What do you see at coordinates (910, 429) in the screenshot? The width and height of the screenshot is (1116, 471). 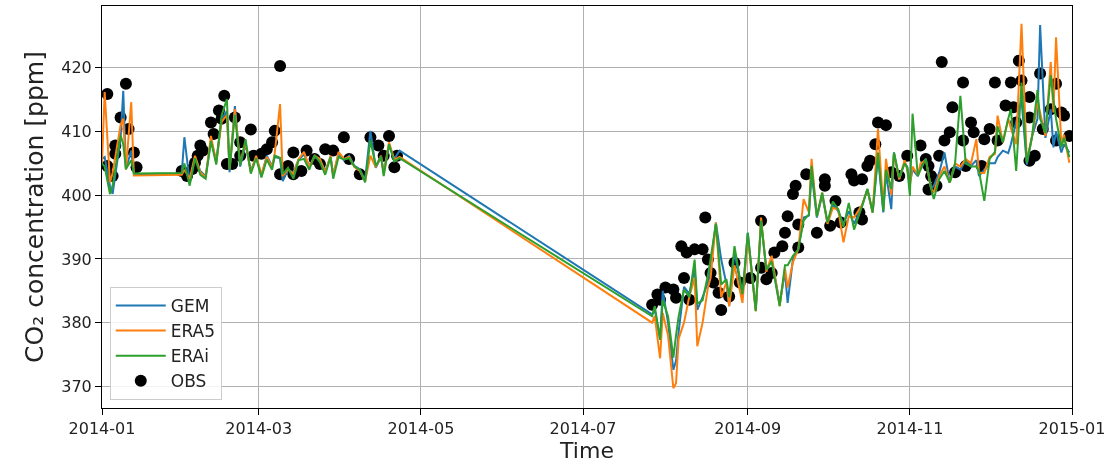 I see `x-tick-label: 2014-11` at bounding box center [910, 429].